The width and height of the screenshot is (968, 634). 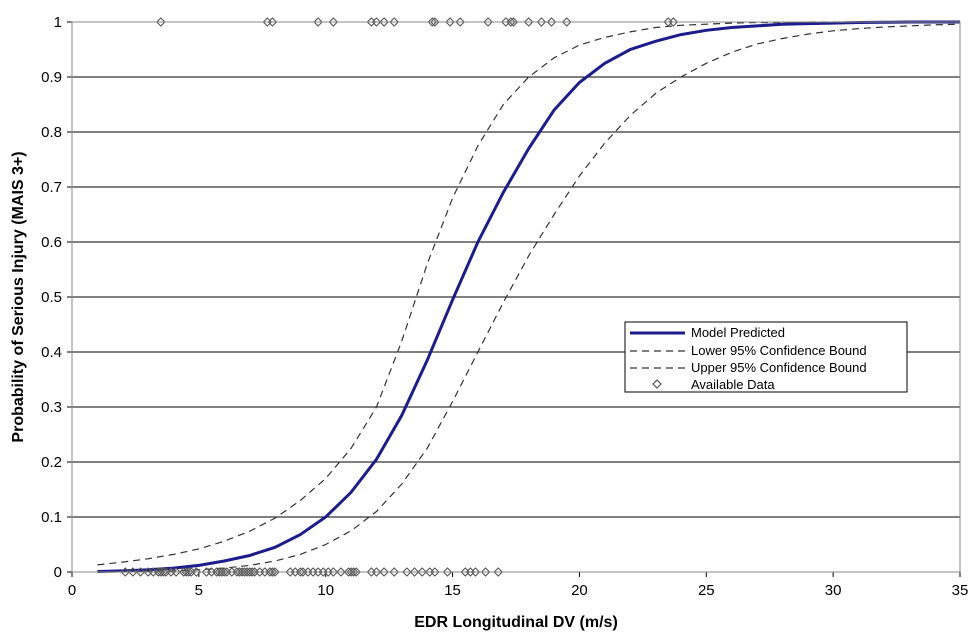 I want to click on y-tick-label: 0.8, so click(x=51, y=132).